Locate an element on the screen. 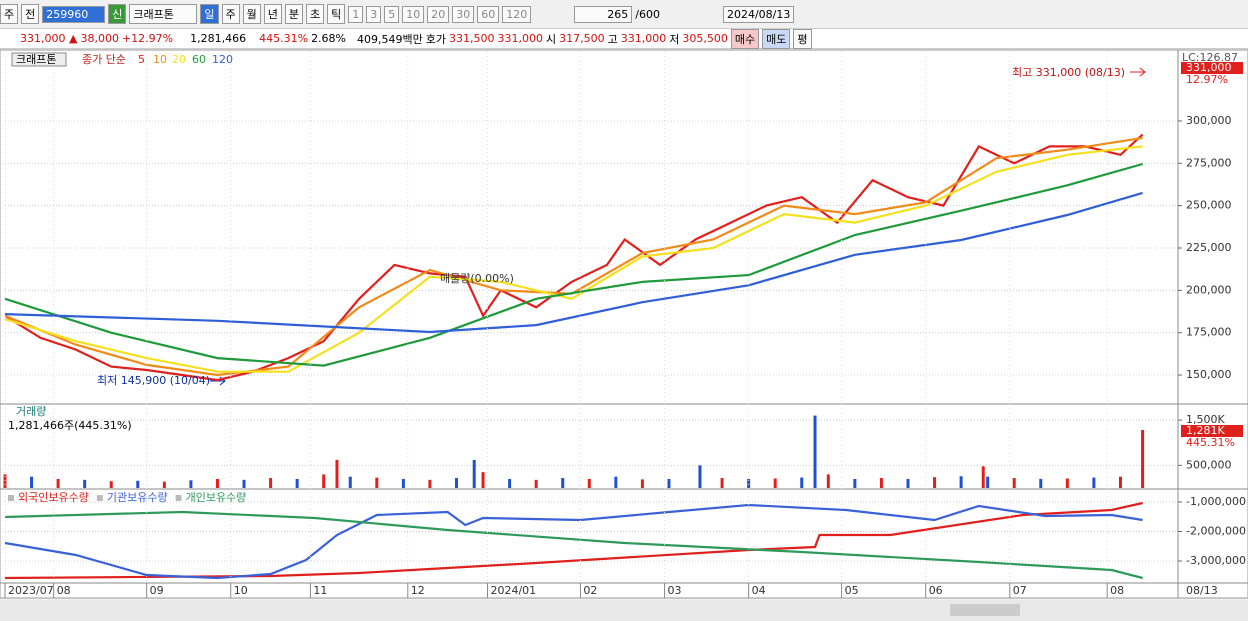 The height and width of the screenshot is (621, 1248). panel-title: 거래량 is located at coordinates (31, 411).